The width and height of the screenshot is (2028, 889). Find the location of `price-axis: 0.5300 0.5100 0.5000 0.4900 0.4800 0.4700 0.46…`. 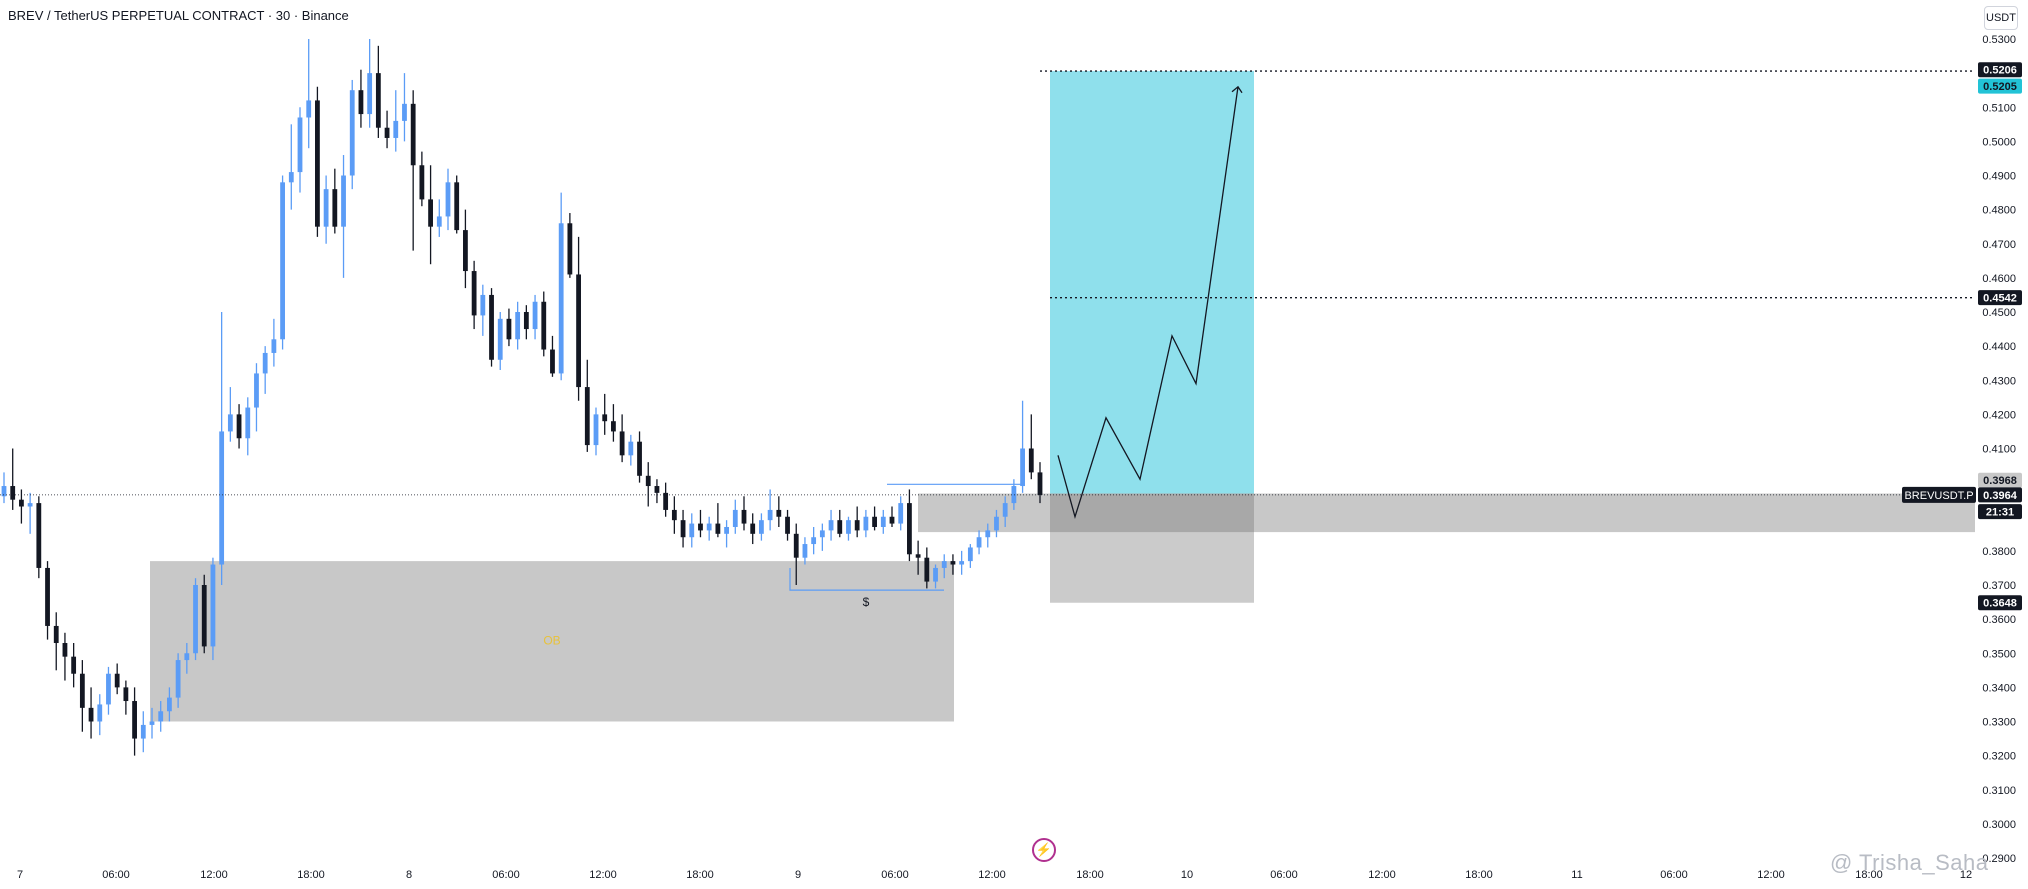

price-axis: 0.5300 0.5100 0.5000 0.4900 0.4800 0.4700 0.46… is located at coordinates (1999, 449).